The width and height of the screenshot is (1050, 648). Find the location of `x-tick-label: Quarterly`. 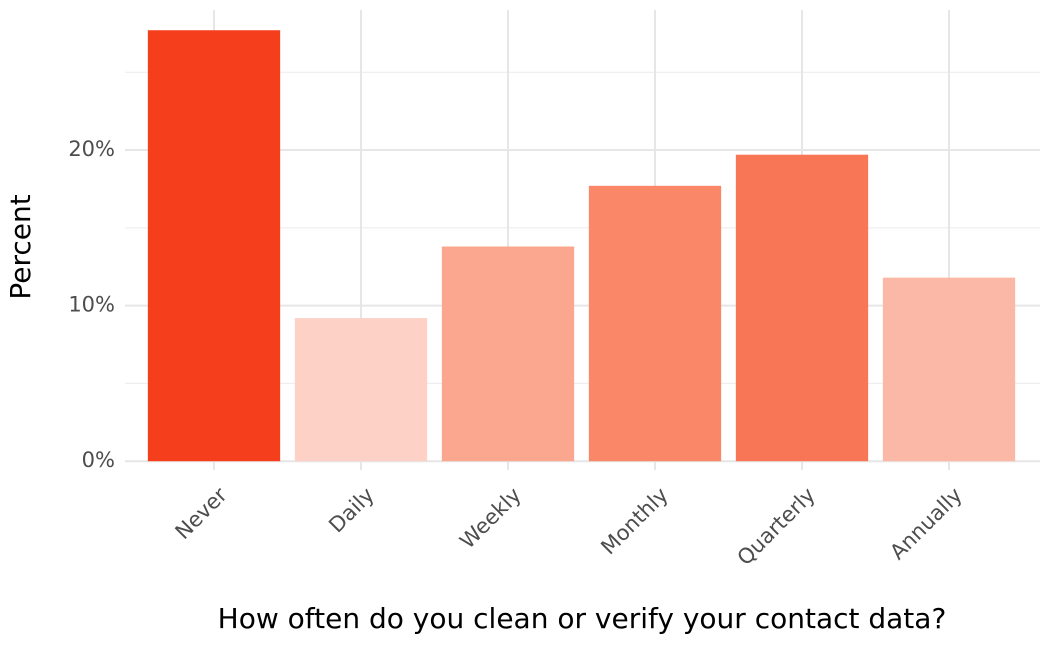

x-tick-label: Quarterly is located at coordinates (776, 526).